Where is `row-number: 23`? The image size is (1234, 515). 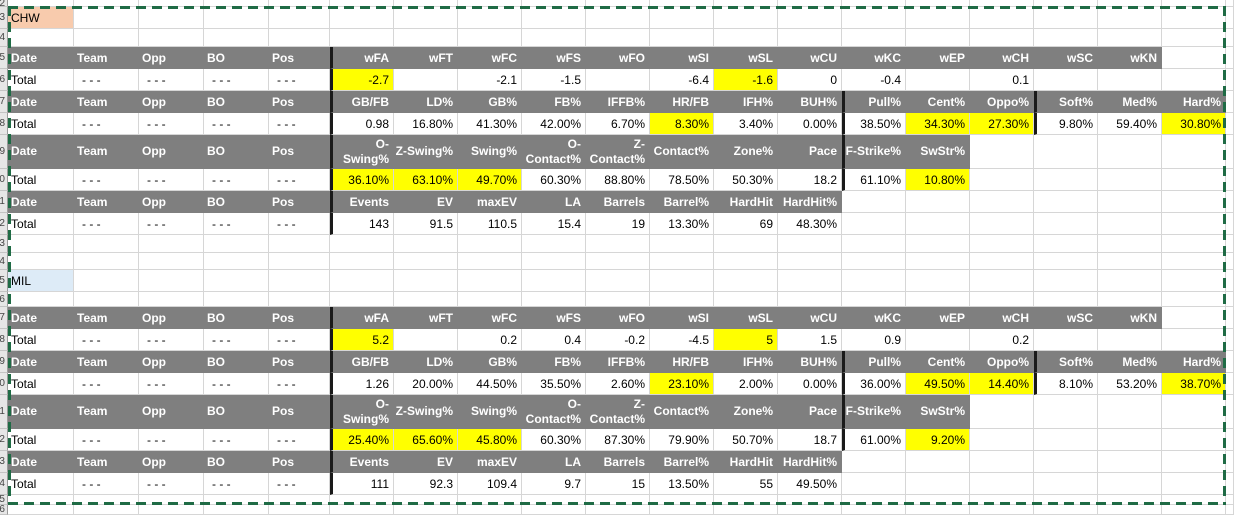
row-number: 23 is located at coordinates (4, 462).